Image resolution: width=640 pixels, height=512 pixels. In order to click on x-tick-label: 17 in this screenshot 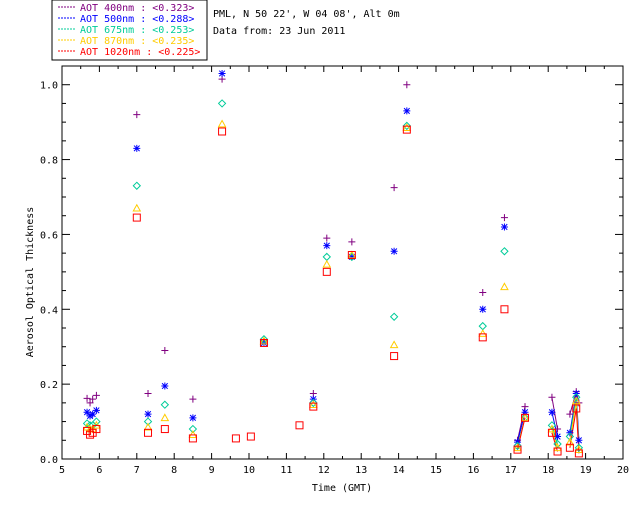, I will do `click(511, 470)`.